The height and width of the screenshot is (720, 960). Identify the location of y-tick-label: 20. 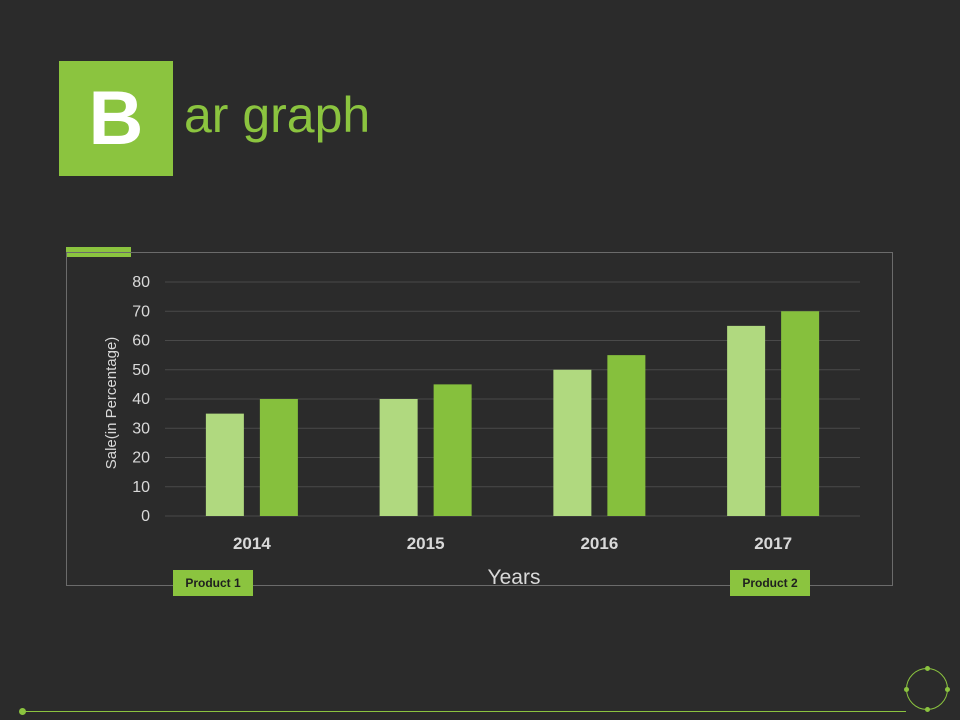
(141, 458).